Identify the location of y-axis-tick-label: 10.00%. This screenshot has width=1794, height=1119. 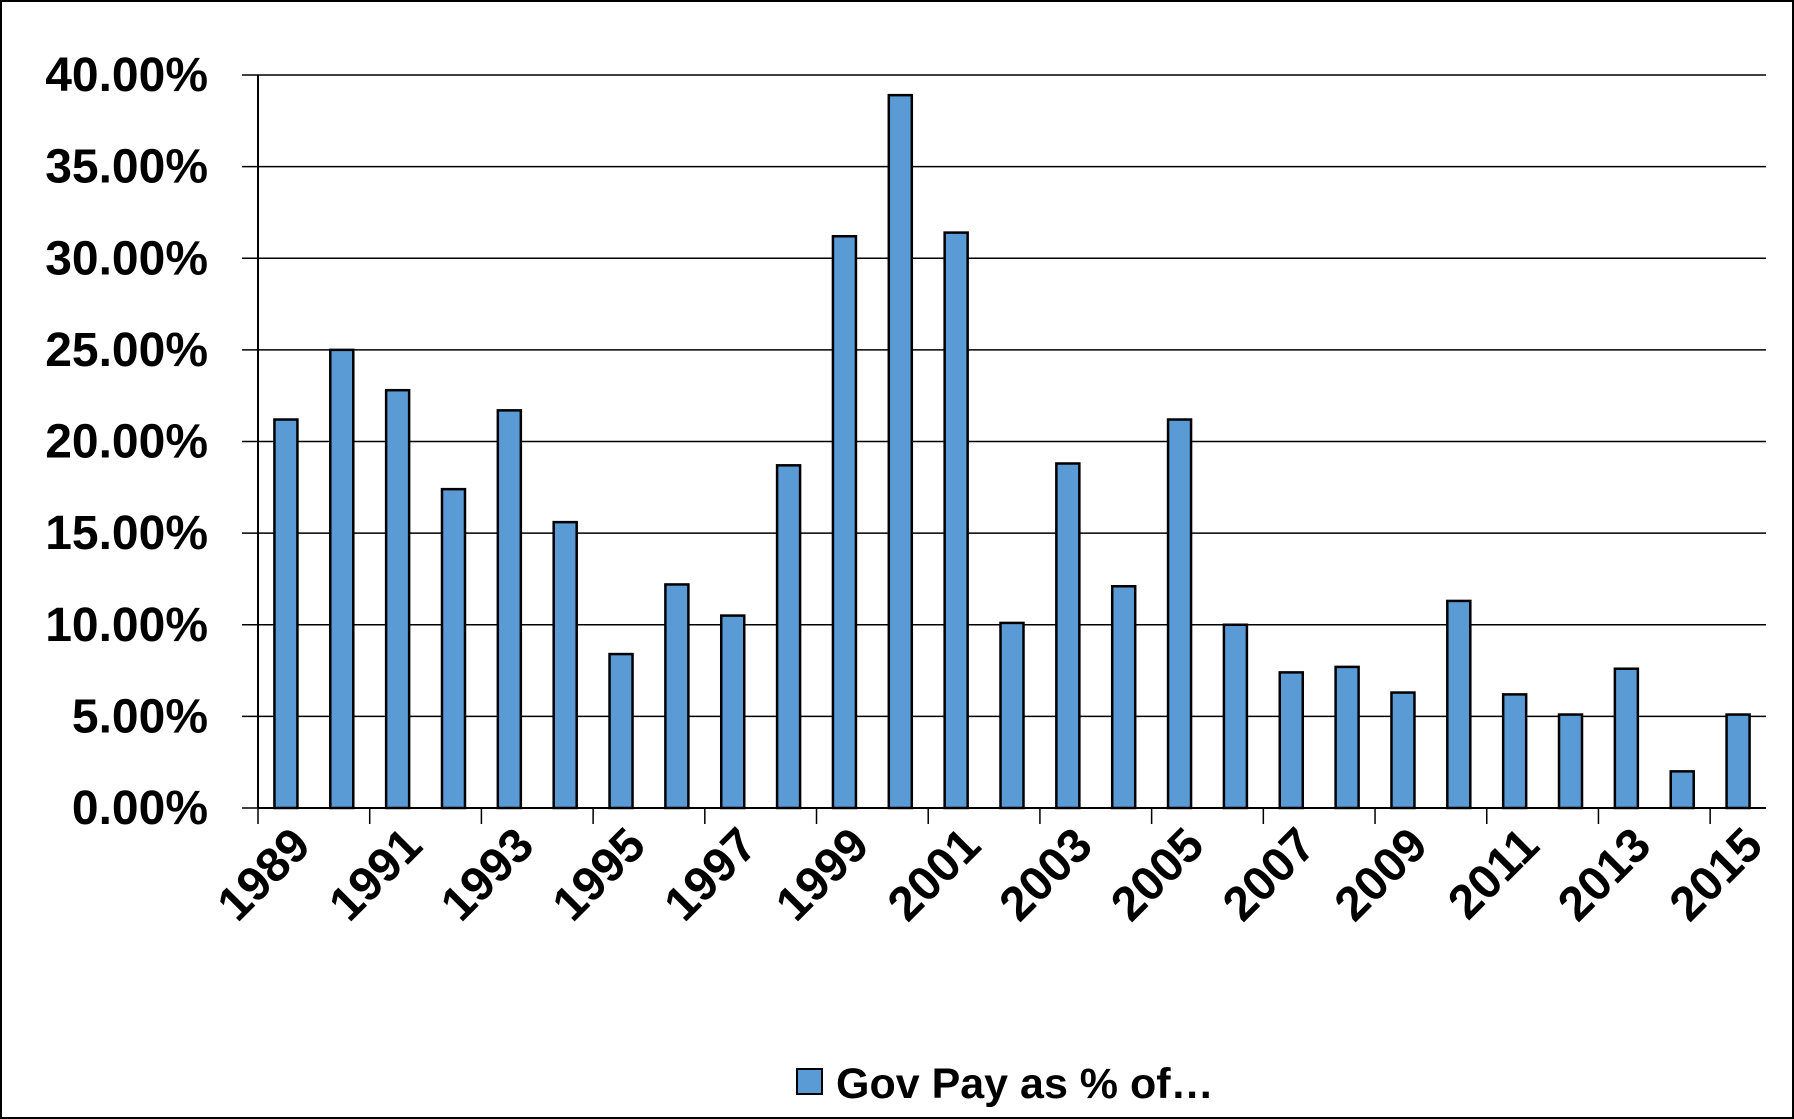
(126, 625).